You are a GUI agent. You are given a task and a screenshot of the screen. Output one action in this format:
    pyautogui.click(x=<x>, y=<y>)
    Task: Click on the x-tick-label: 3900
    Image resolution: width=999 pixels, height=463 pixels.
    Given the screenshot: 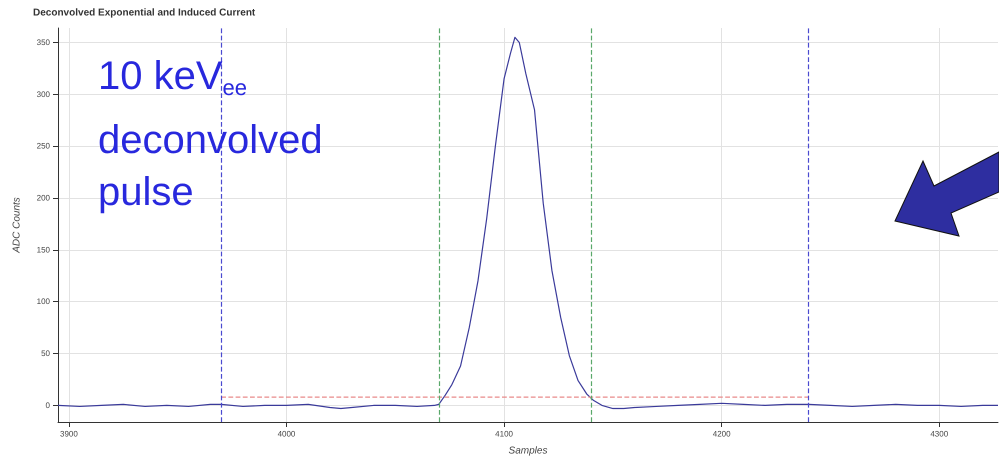 What is the action you would take?
    pyautogui.click(x=69, y=434)
    